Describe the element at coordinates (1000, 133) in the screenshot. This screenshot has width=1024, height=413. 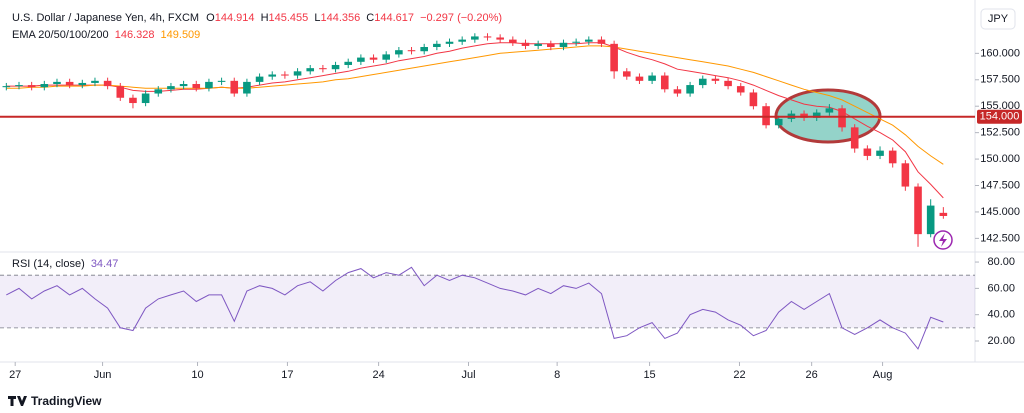
I see `price-tick-label: 152.500` at that location.